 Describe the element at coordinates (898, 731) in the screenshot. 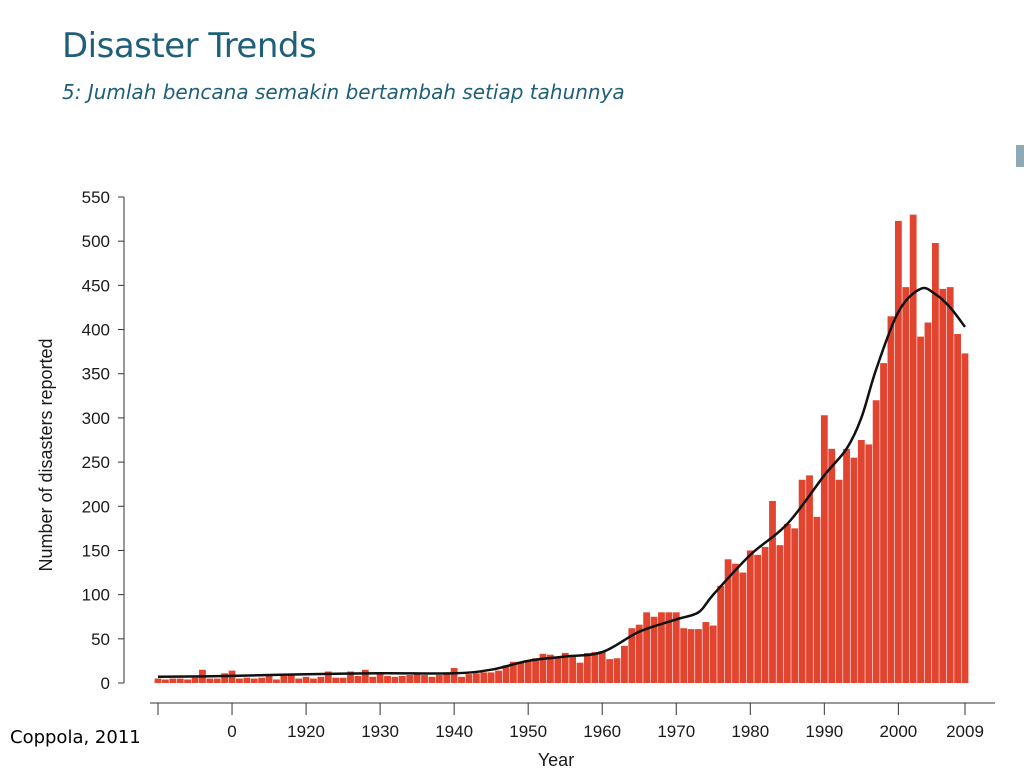

I see `x-tick-label: 2000` at that location.